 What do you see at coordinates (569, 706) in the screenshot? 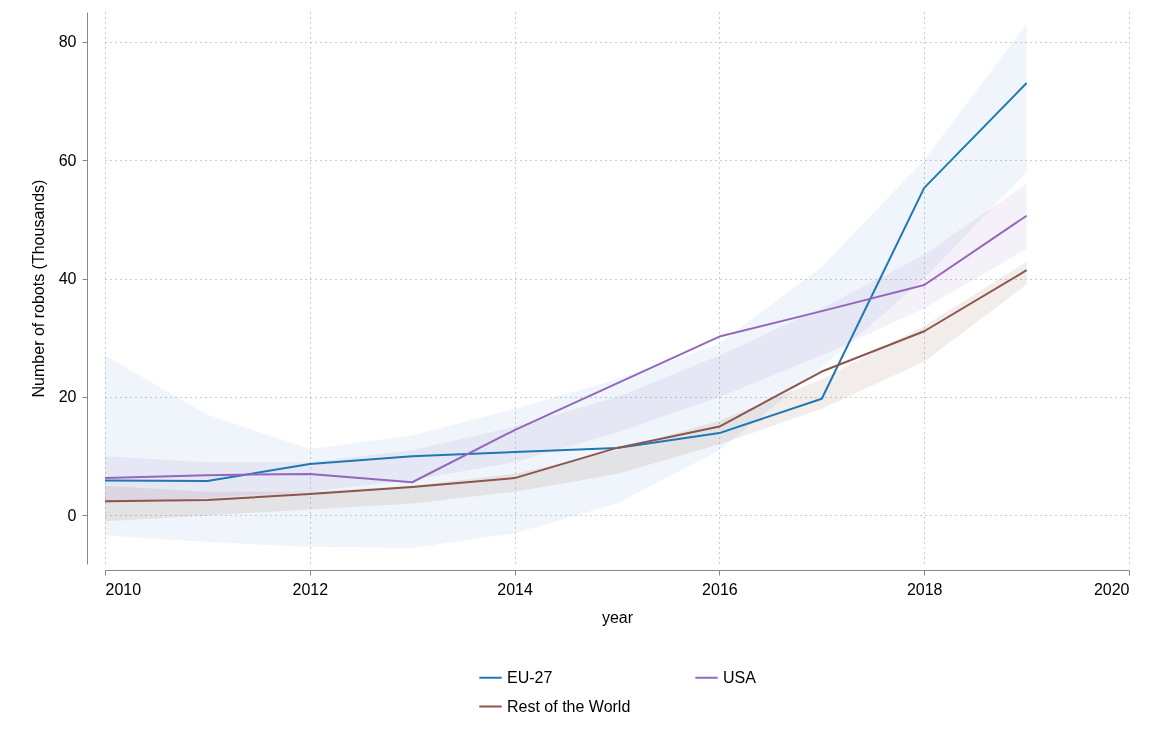
I see `legend-label: Rest of the World` at bounding box center [569, 706].